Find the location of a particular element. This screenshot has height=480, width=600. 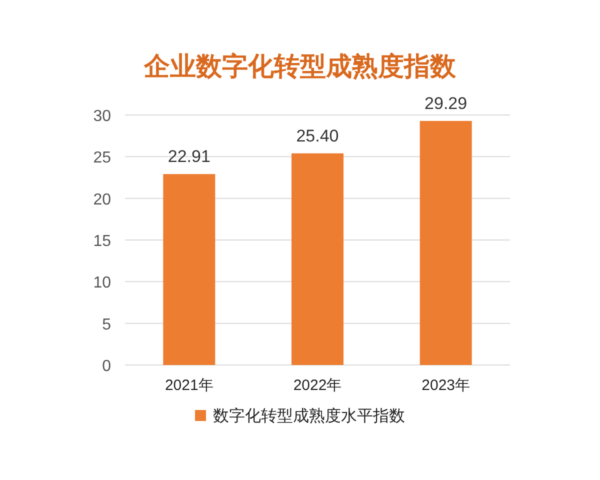

data-label: 25.40 is located at coordinates (317, 136).